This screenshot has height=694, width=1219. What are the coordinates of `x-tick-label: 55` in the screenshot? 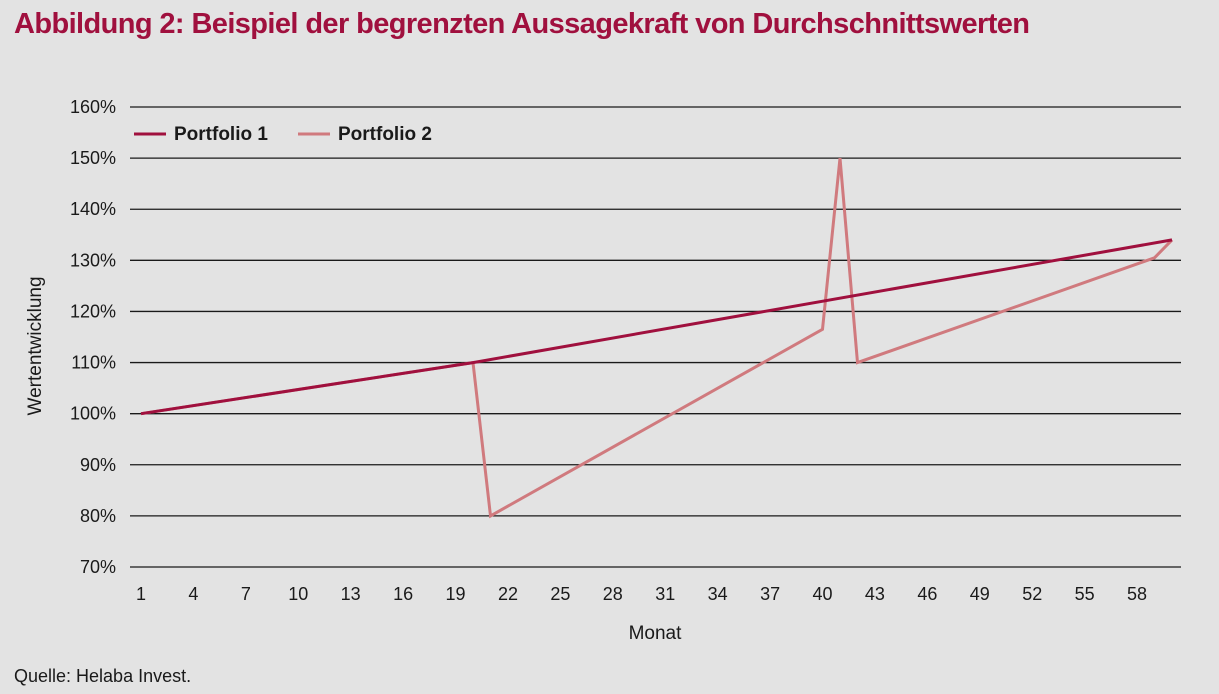 It's located at (1085, 594).